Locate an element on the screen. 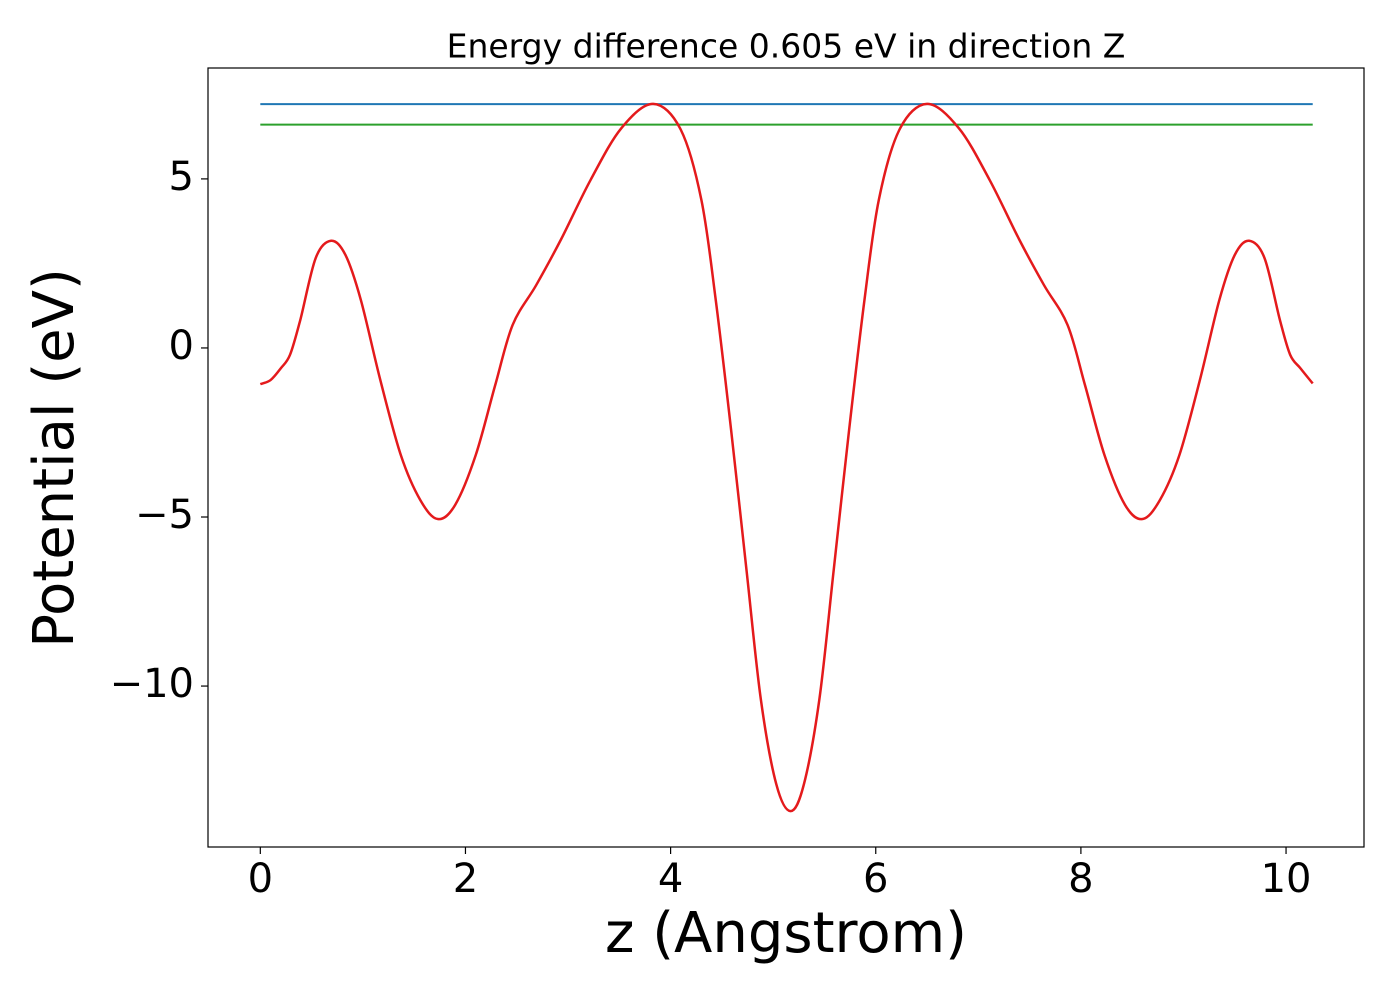 The width and height of the screenshot is (1400, 1000). y-axis-label: Potential (eV) is located at coordinates (54, 458).